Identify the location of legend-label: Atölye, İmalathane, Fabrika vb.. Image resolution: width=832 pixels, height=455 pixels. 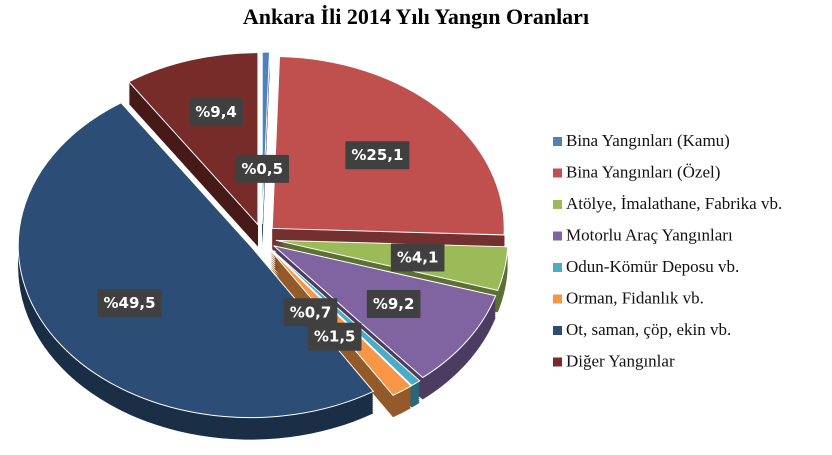
(674, 203).